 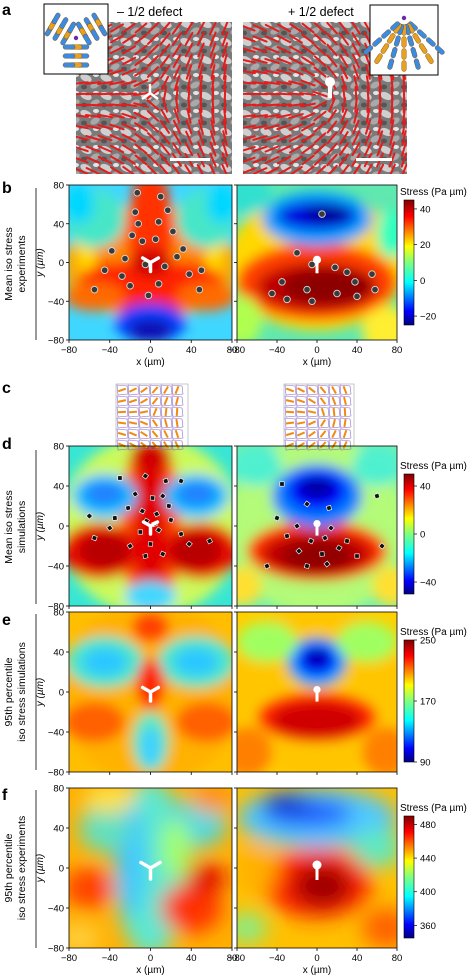 What do you see at coordinates (428, 702) in the screenshot?
I see `colorbar-tick-label: 170` at bounding box center [428, 702].